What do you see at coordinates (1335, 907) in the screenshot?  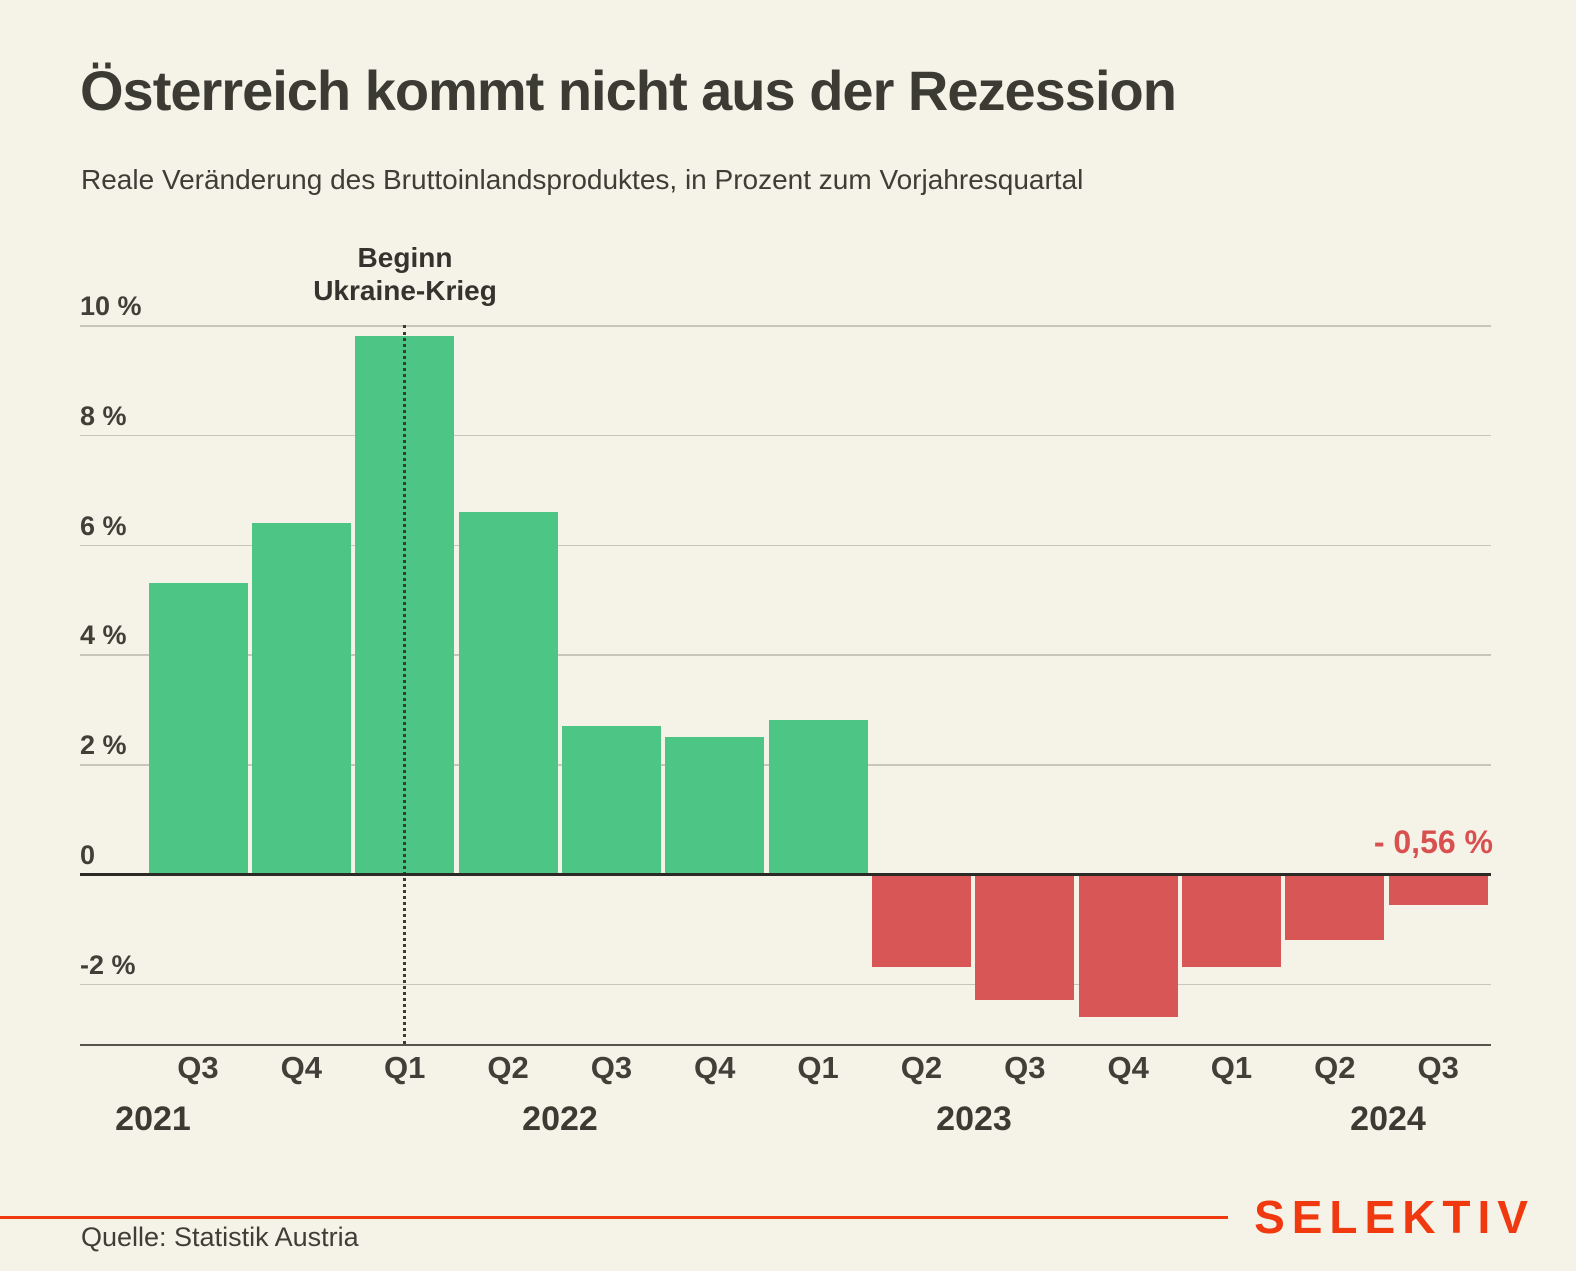 I see `bar-2024-Q2` at bounding box center [1335, 907].